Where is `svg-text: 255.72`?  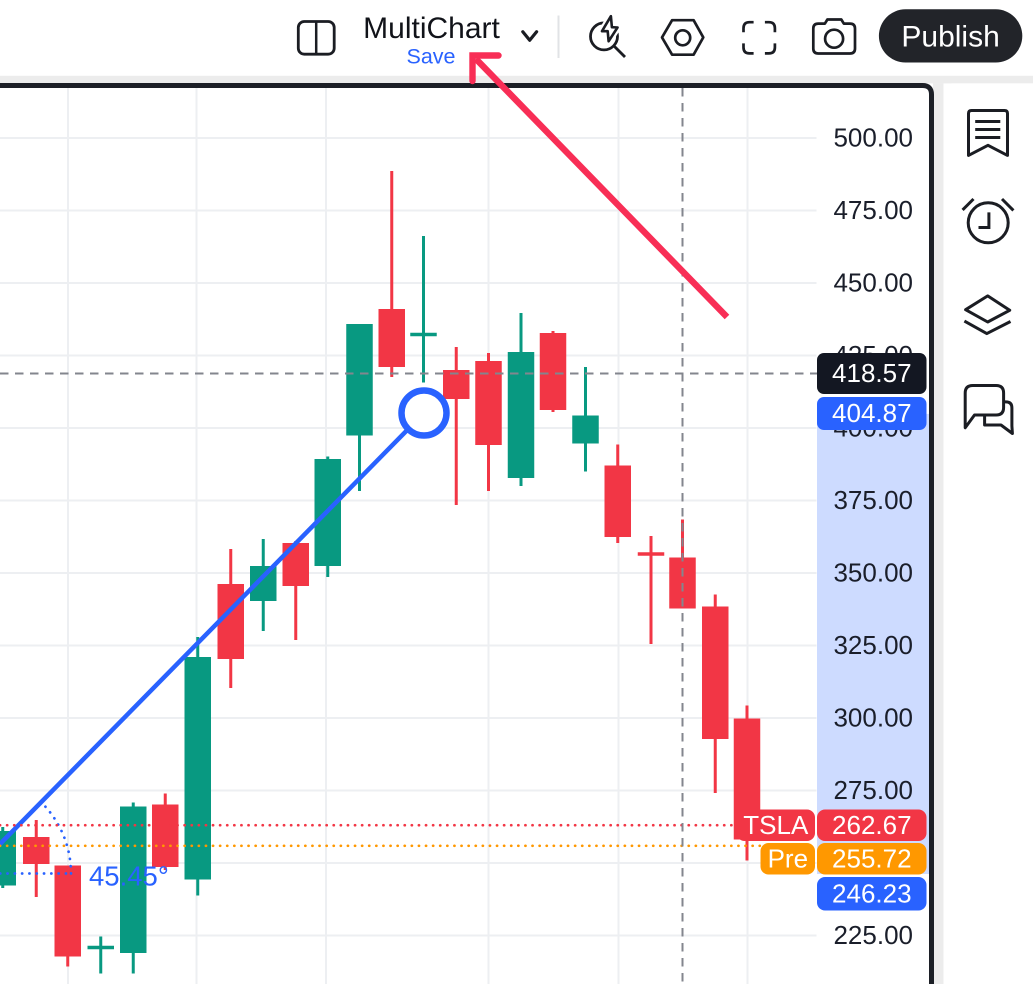 svg-text: 255.72 is located at coordinates (872, 859).